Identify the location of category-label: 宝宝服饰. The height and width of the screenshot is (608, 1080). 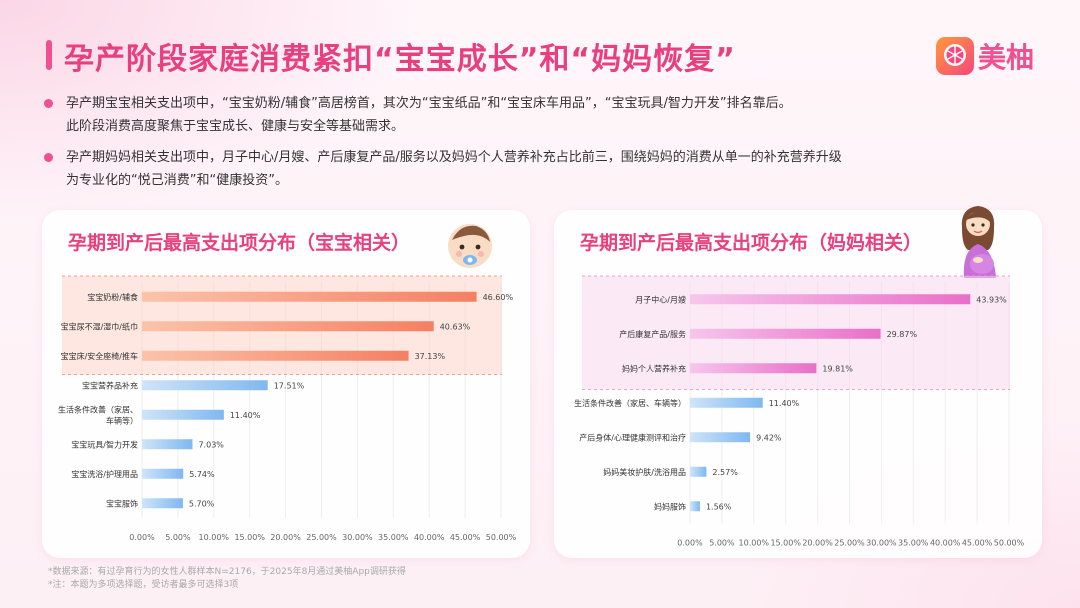
(122, 503).